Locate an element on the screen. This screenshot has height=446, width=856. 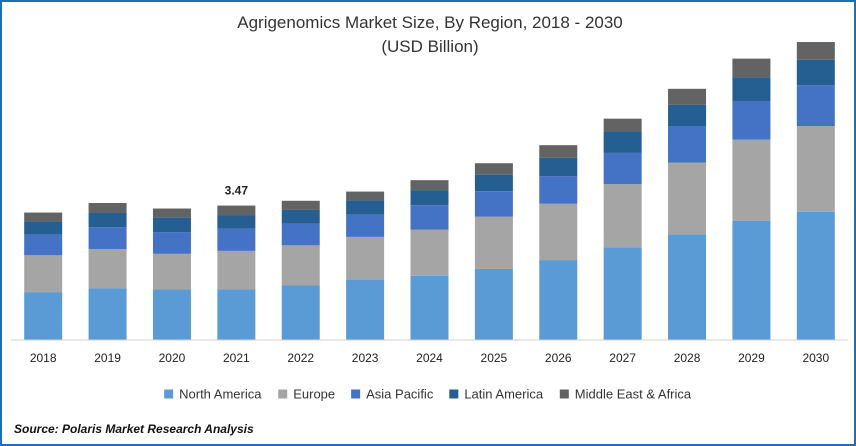
x-tick-label: 2023 is located at coordinates (365, 358).